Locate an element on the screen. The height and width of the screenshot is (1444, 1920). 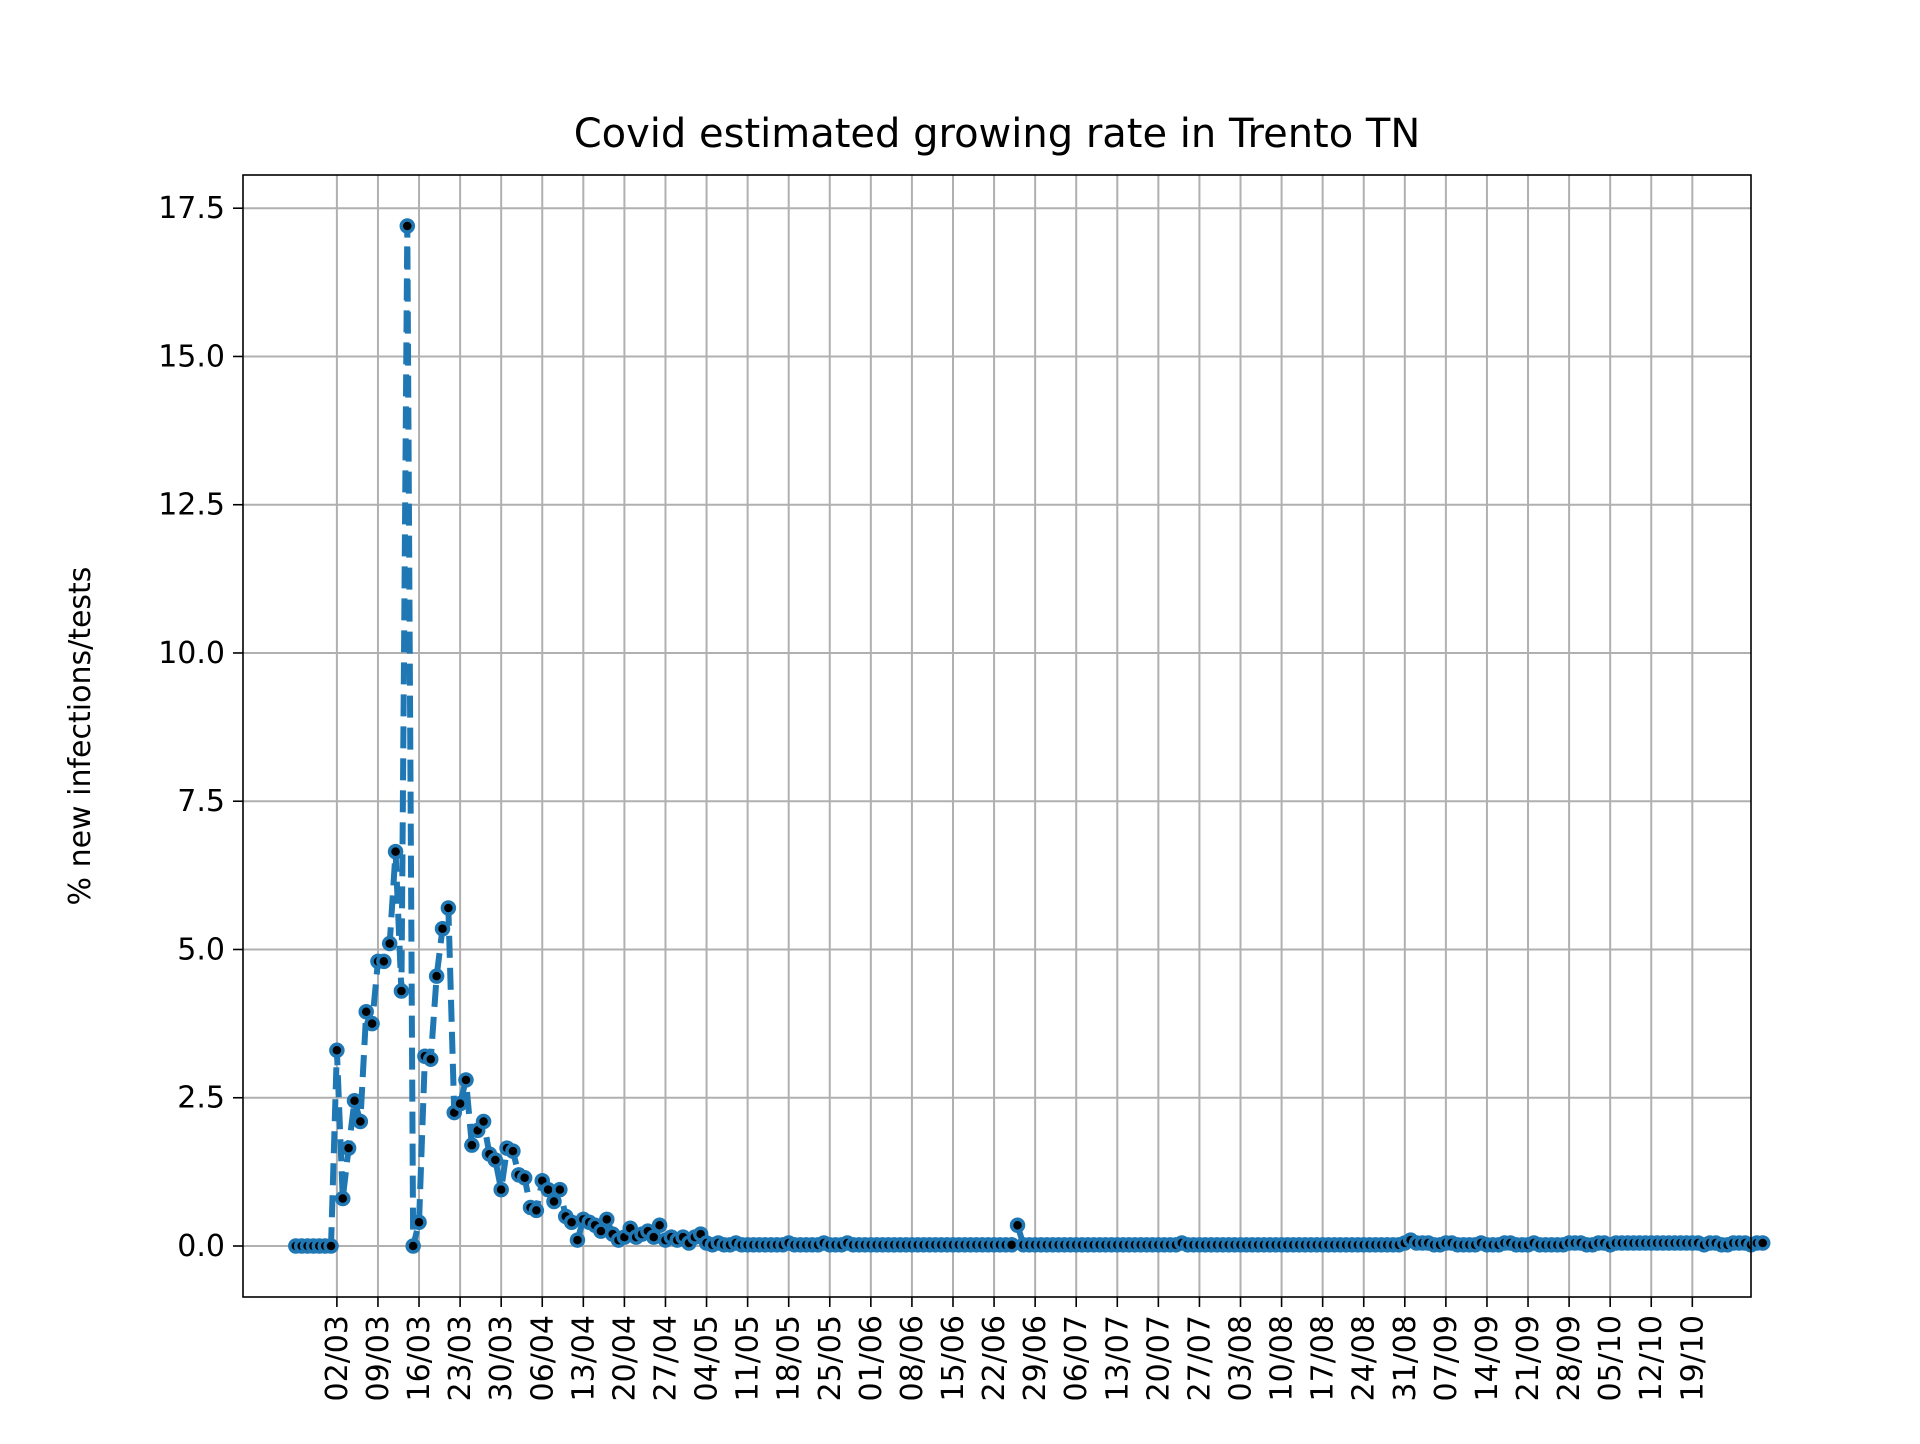
y-tick-label: 10.0 is located at coordinates (191, 653).